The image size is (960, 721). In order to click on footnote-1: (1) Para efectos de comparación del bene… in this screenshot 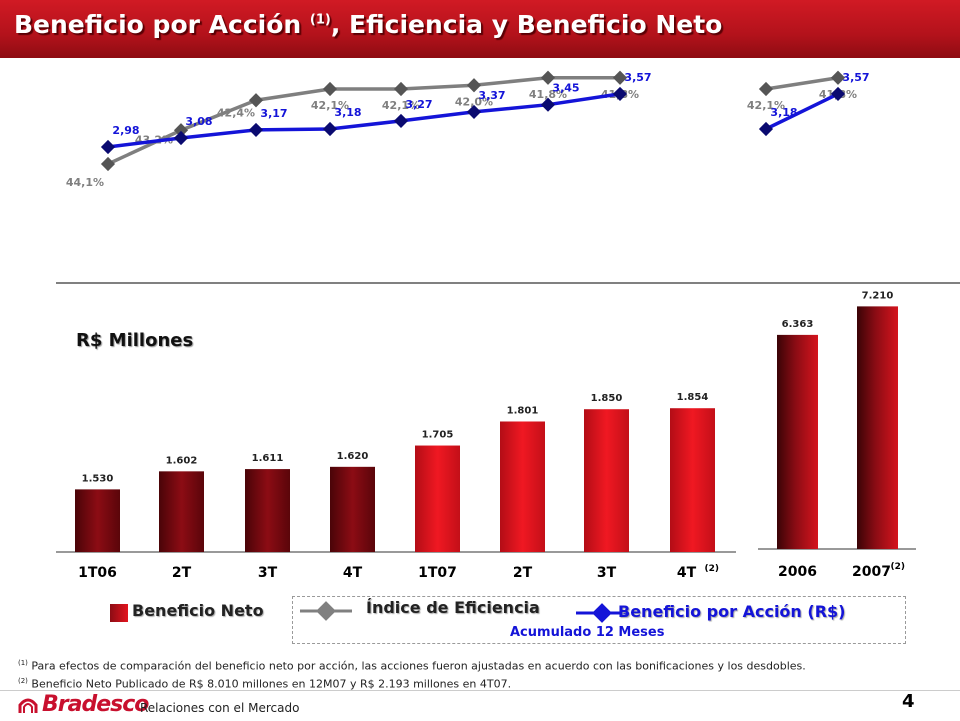, I will do `click(412, 666)`.